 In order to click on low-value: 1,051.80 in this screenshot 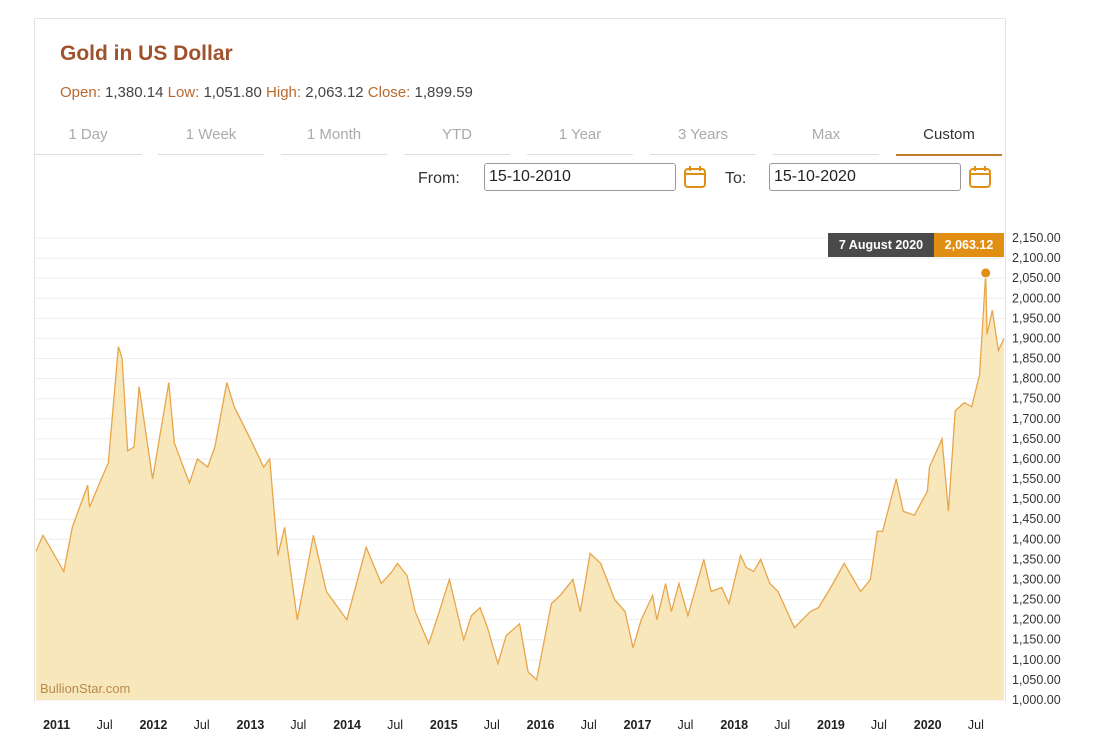, I will do `click(232, 92)`.